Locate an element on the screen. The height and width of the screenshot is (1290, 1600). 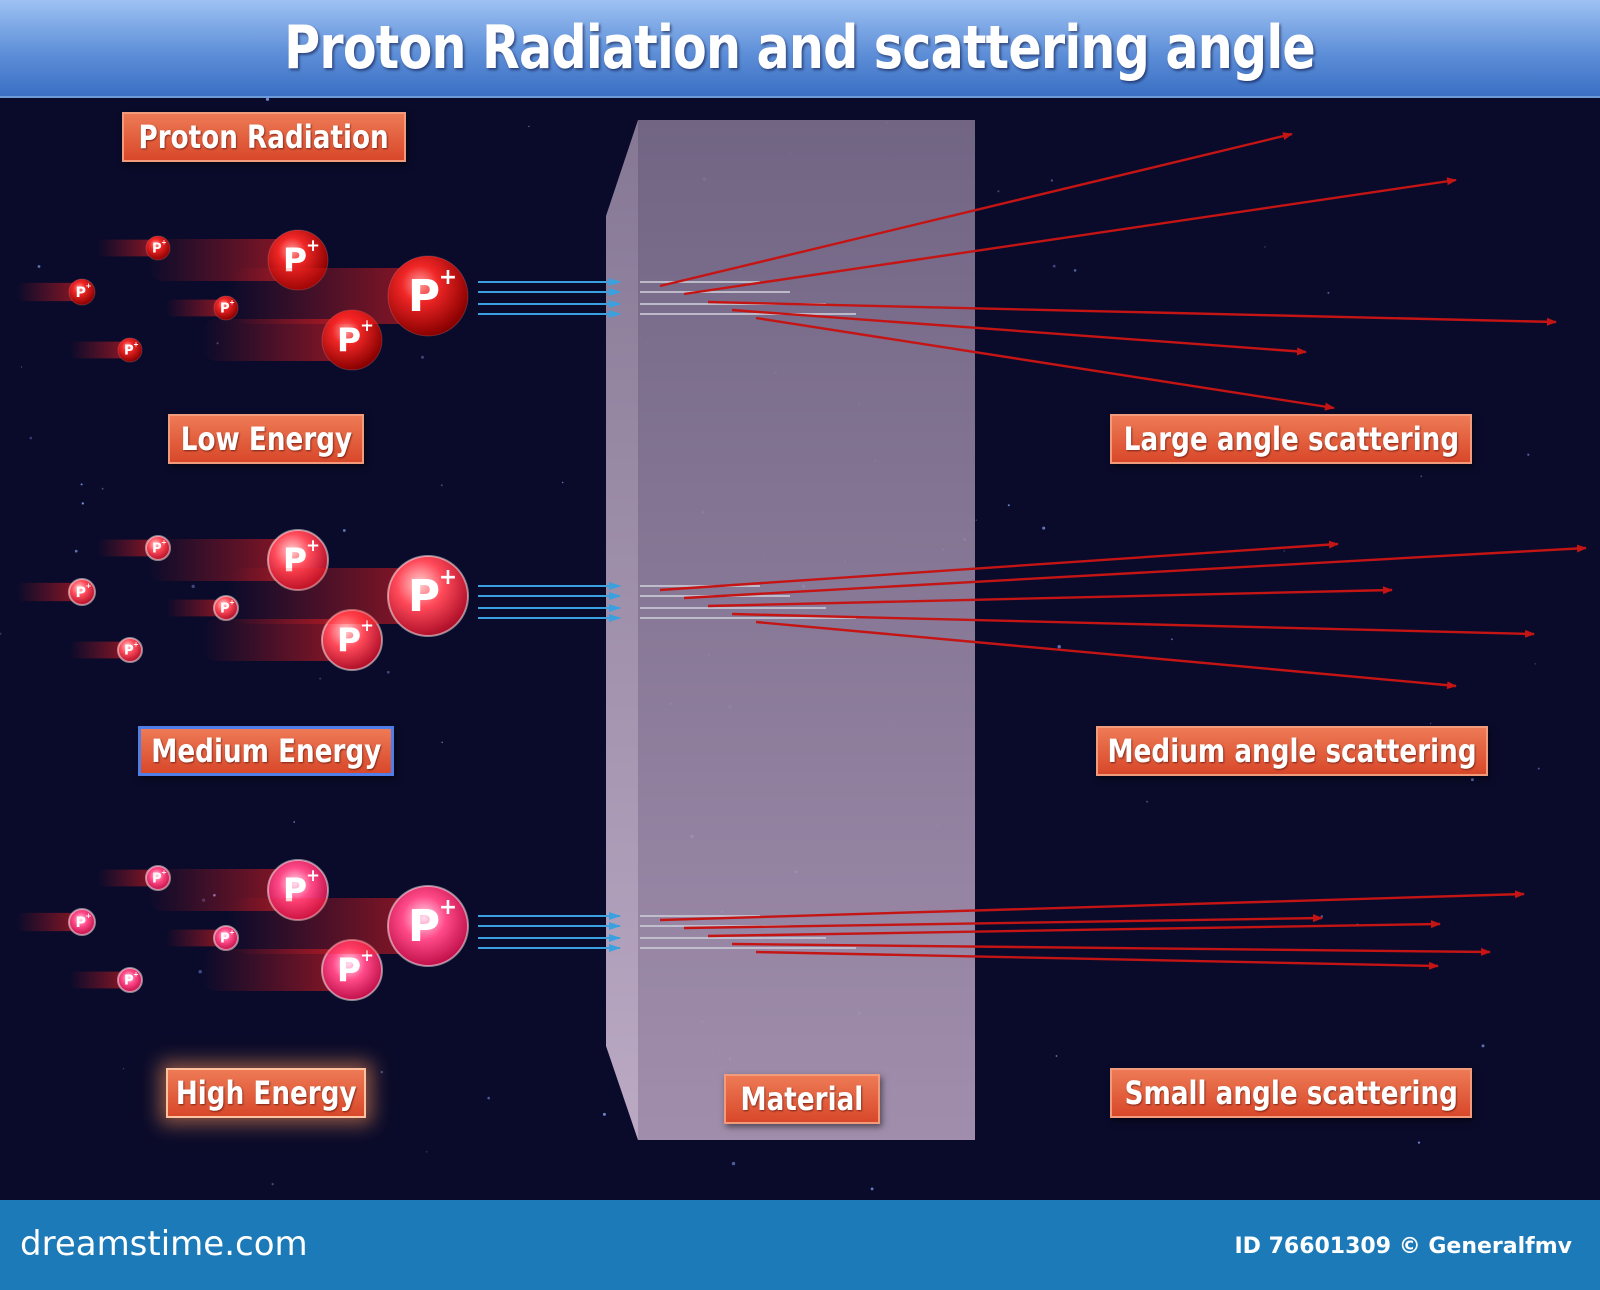
page-title: Proton Radiation and scattering angle is located at coordinates (800, 48).